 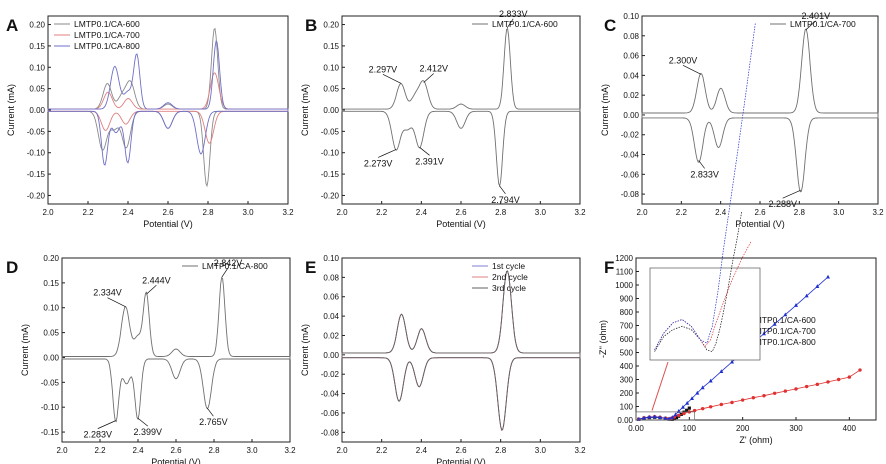 I want to click on y-tick-label: 1100, so click(x=625, y=272).